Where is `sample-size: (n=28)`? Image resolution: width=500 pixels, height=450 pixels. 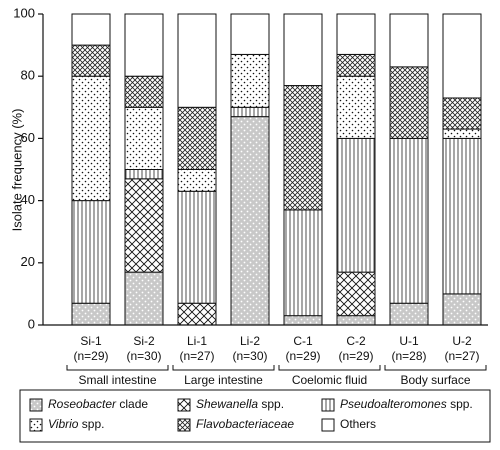 sample-size: (n=28) is located at coordinates (408, 356).